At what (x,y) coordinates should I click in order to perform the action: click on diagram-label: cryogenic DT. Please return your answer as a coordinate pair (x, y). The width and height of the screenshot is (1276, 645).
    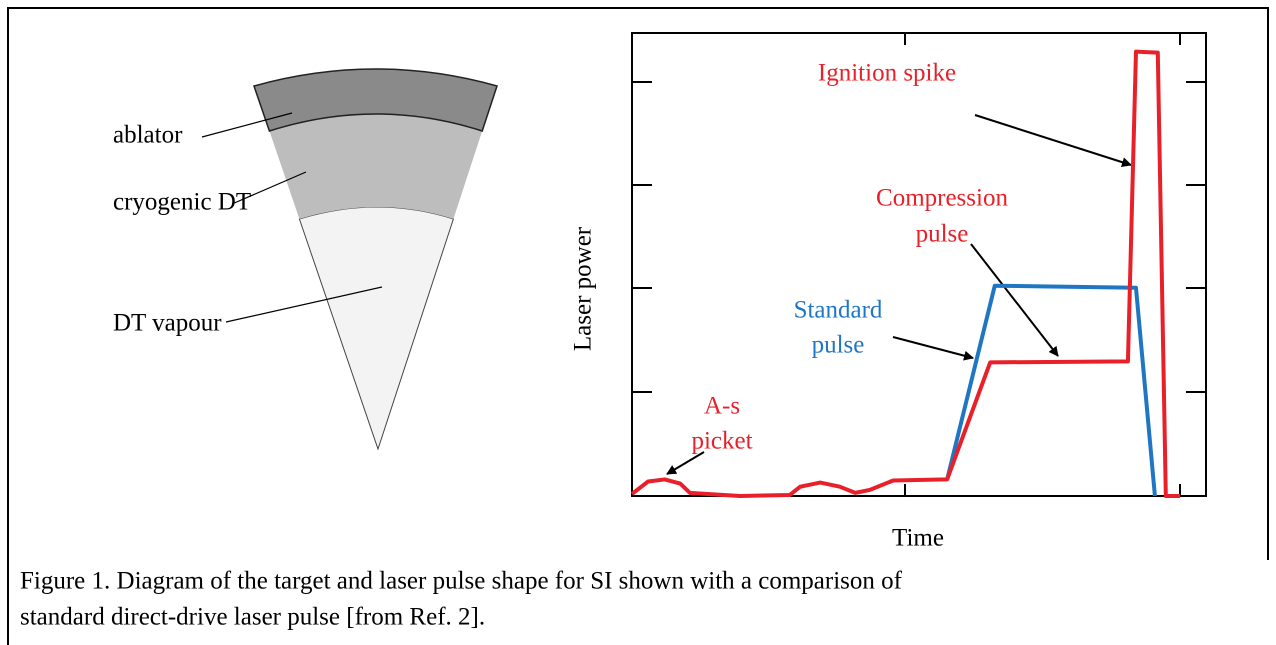
    Looking at the image, I should click on (182, 202).